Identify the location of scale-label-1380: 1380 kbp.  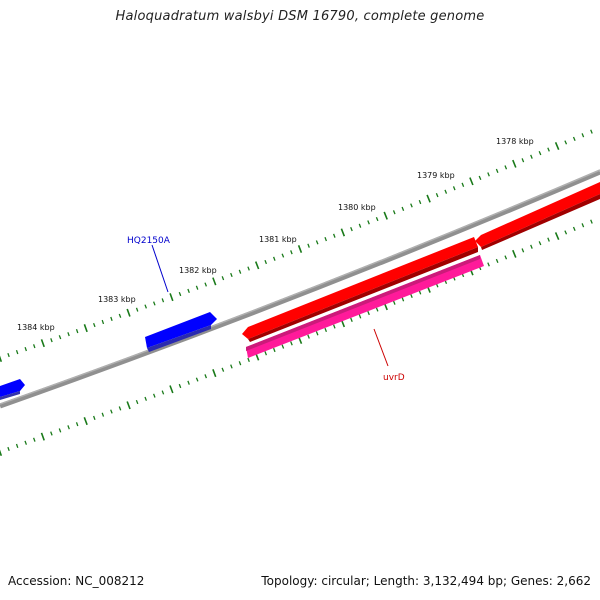
(357, 207).